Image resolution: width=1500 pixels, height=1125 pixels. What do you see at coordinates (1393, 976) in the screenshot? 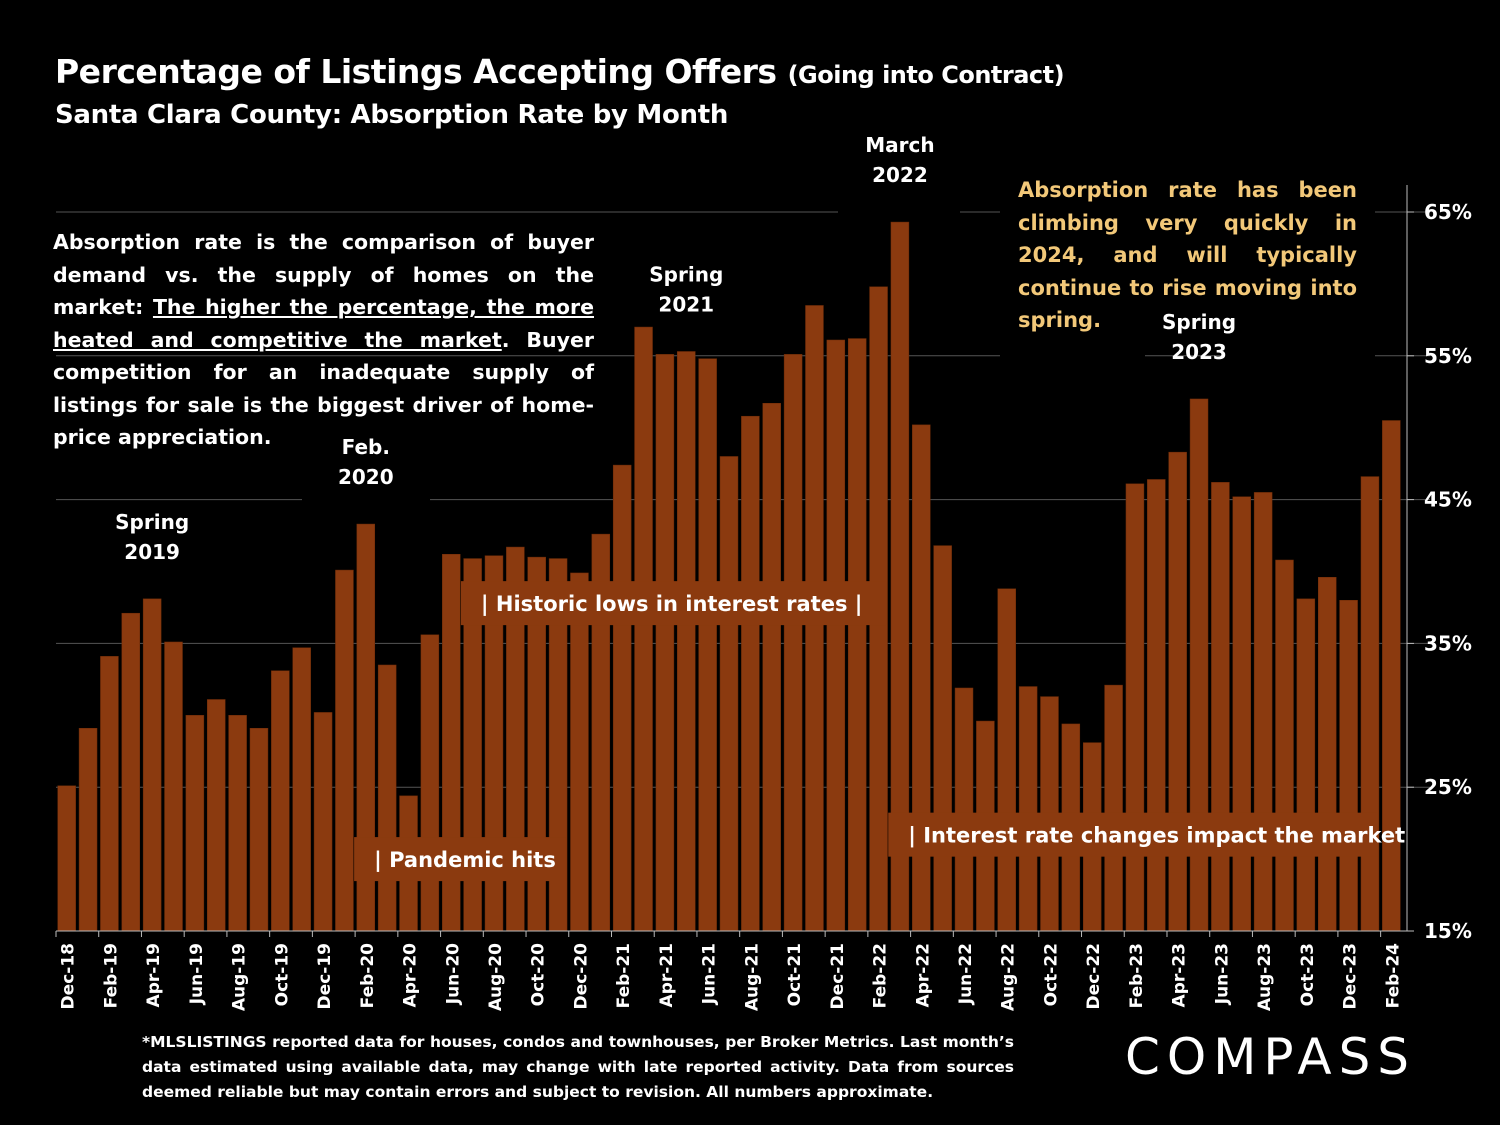
I see `x-tick-label: Feb-24` at bounding box center [1393, 976].